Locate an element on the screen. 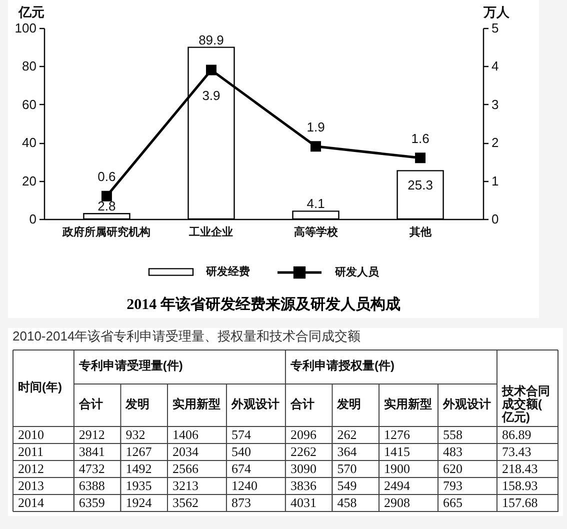  data-label: 1240 is located at coordinates (244, 485).